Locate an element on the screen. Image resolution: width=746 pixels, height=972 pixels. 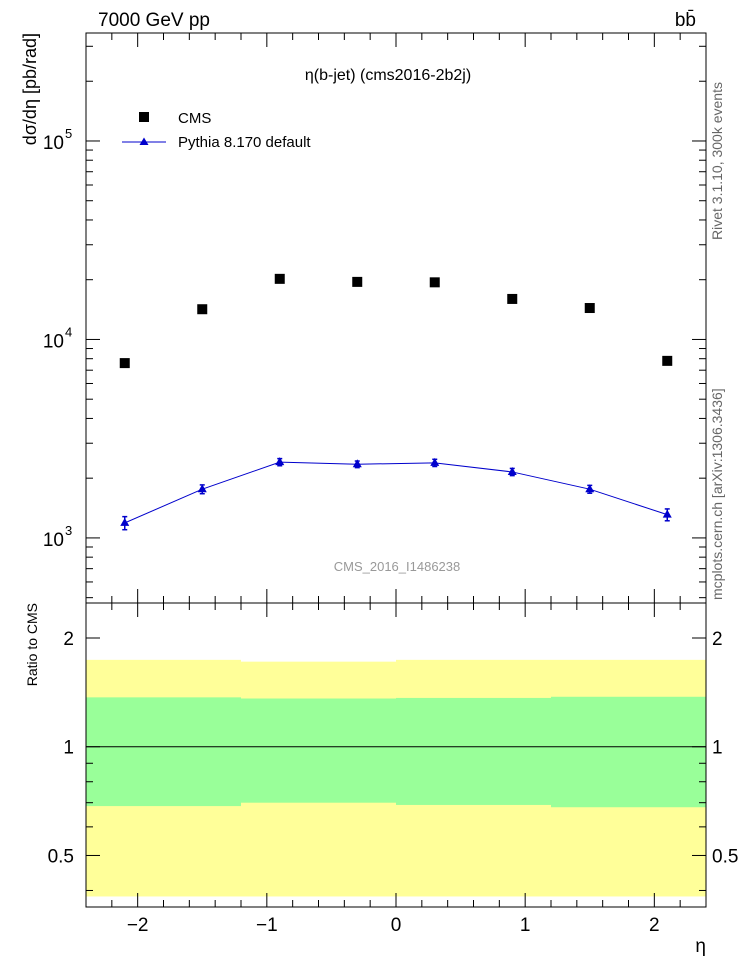
ratio-y-tick-label-right: 2 is located at coordinates (717, 639).